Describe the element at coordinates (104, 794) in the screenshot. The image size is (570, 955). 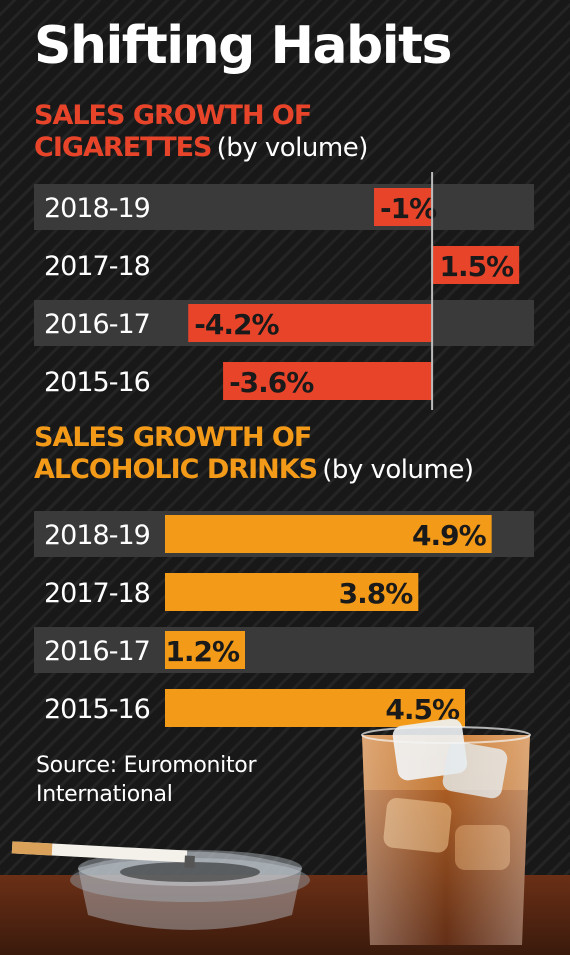
I see `source-line2: International` at that location.